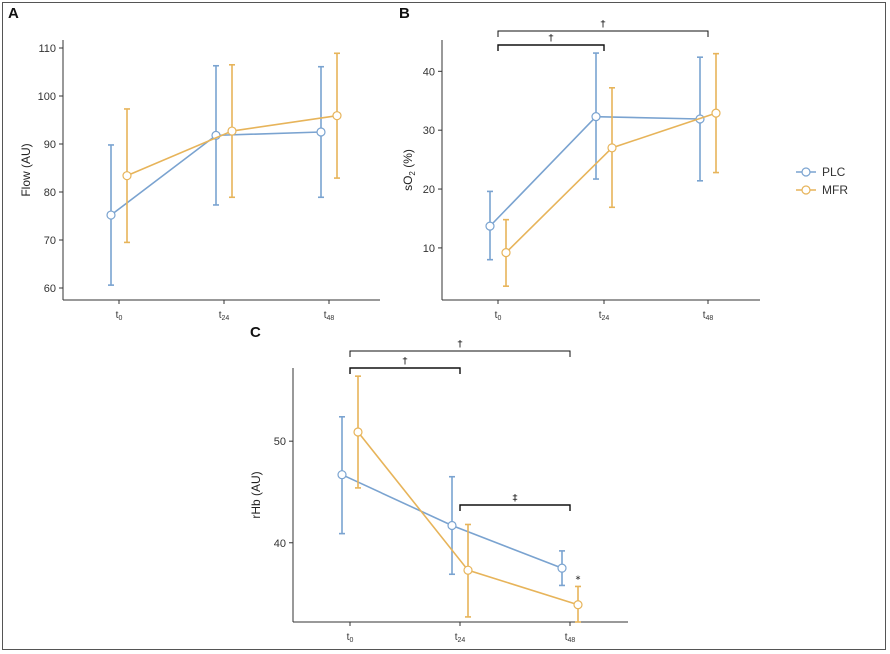  I want to click on y-tick-label: 10, so click(429, 249).